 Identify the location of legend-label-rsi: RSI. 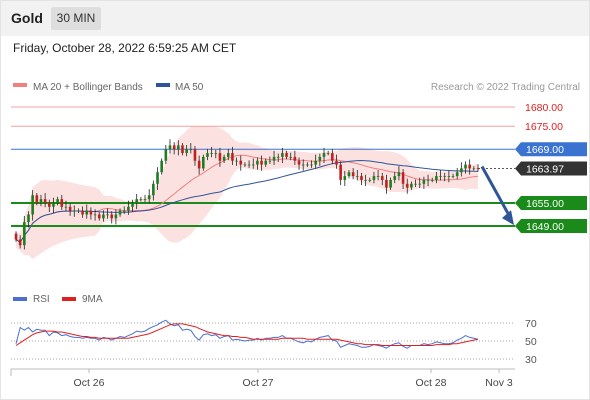
(41, 299).